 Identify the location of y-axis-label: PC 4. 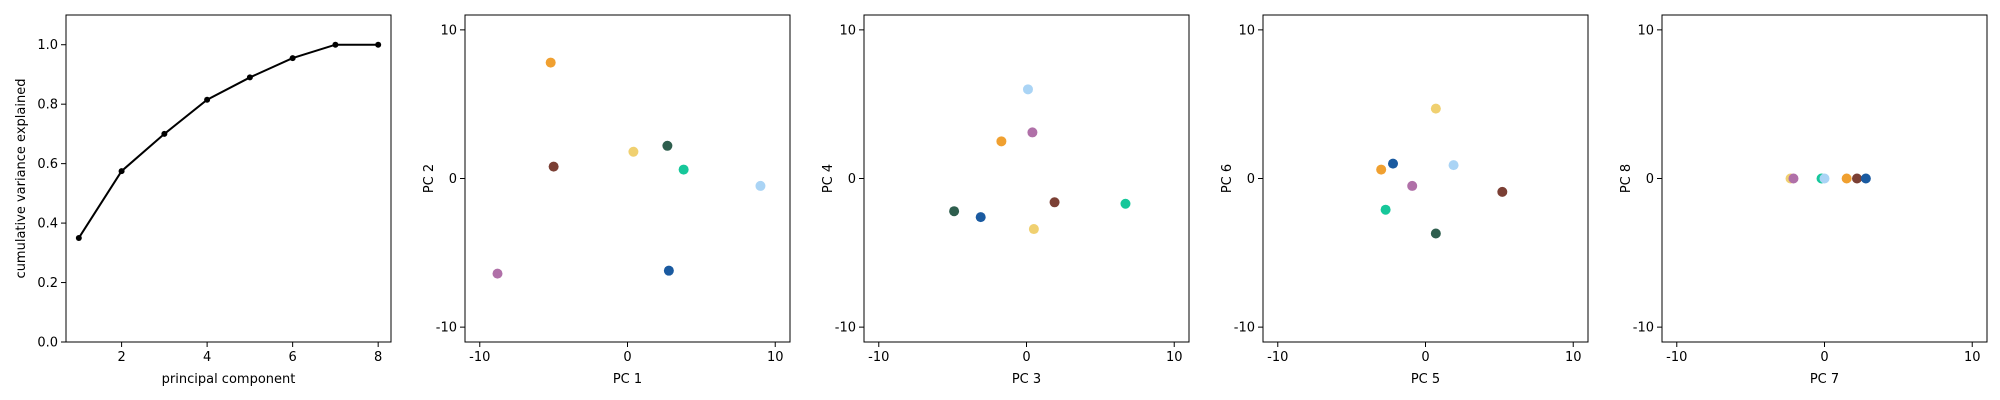
(828, 178).